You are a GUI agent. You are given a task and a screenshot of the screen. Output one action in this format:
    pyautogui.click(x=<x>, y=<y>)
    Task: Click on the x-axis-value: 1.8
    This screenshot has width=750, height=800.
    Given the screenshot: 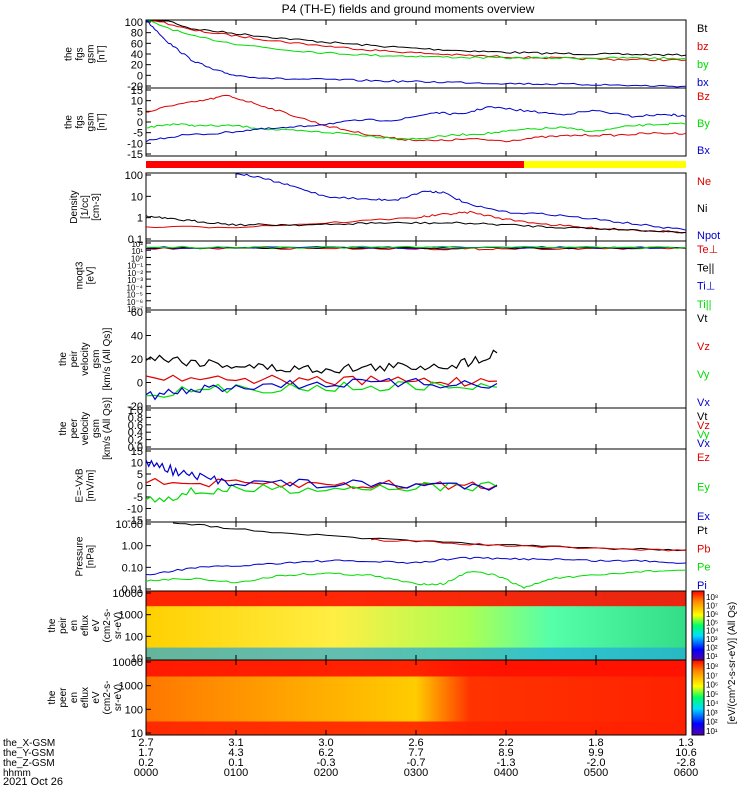 What is the action you would take?
    pyautogui.click(x=595, y=743)
    